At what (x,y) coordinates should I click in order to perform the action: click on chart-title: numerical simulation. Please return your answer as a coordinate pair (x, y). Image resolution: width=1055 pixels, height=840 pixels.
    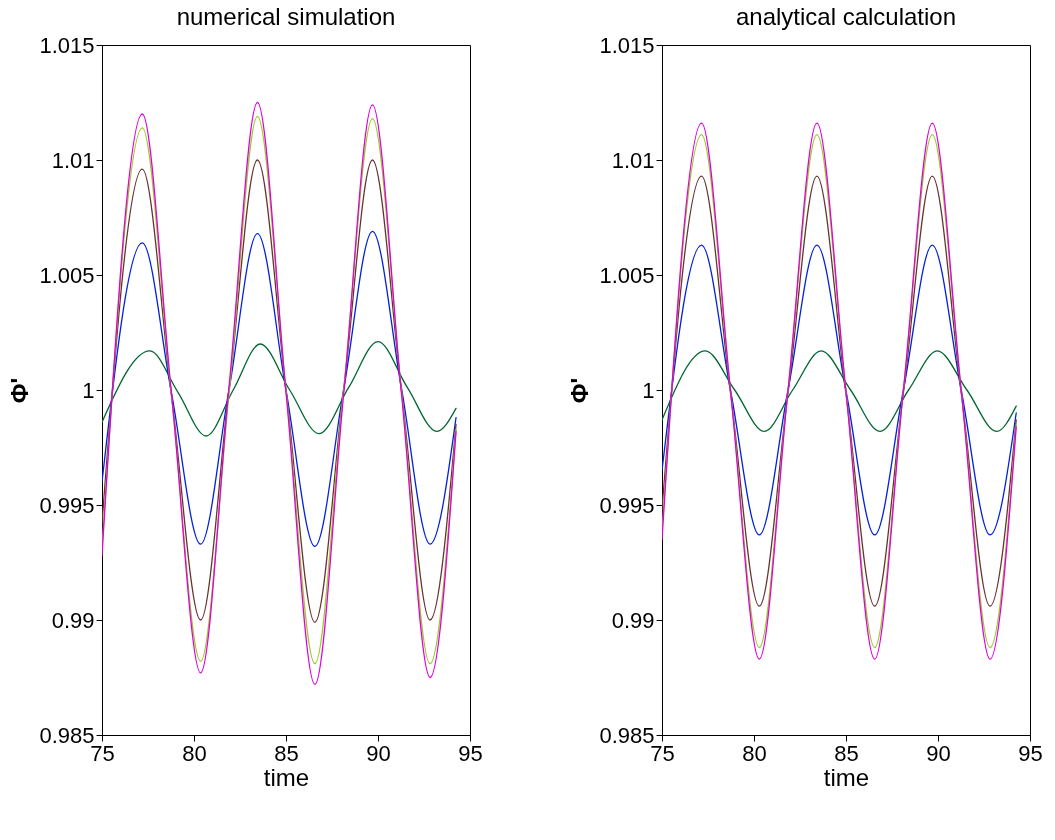
    Looking at the image, I should click on (286, 16).